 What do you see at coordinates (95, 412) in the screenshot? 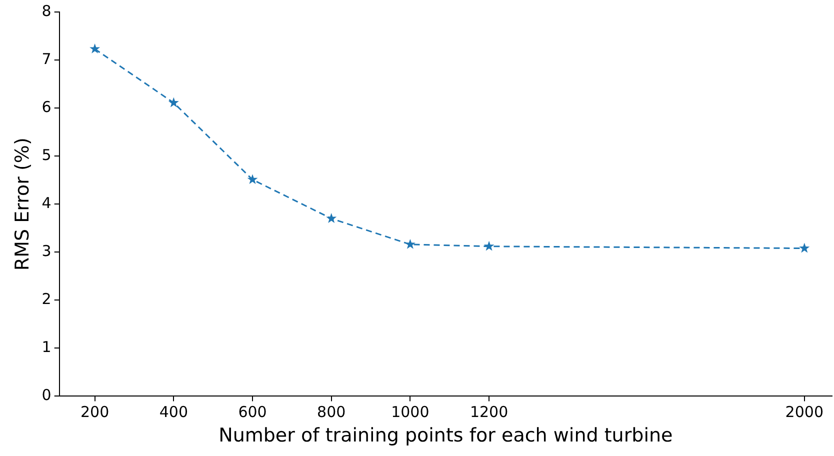
I see `x-tick-label: 200` at bounding box center [95, 412].